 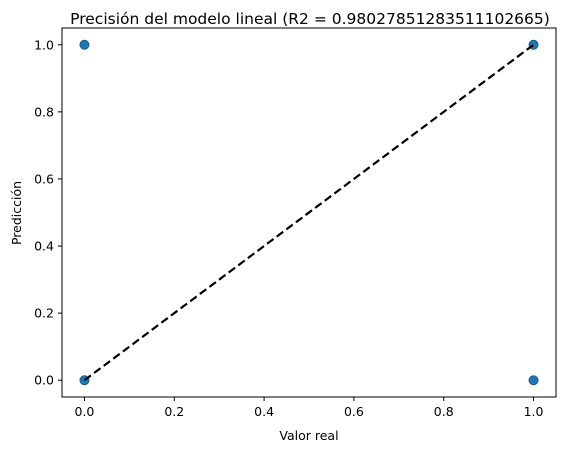 What do you see at coordinates (44, 178) in the screenshot?
I see `y-tick-label: 0.6` at bounding box center [44, 178].